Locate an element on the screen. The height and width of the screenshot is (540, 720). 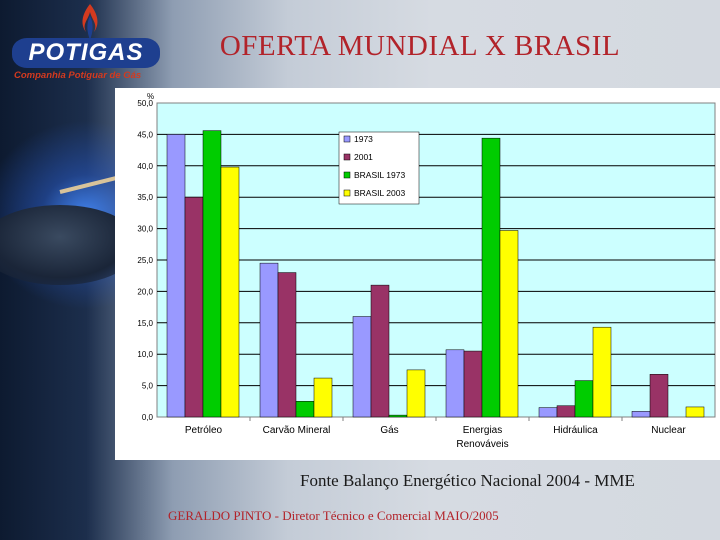
legend-box is located at coordinates (379, 168).